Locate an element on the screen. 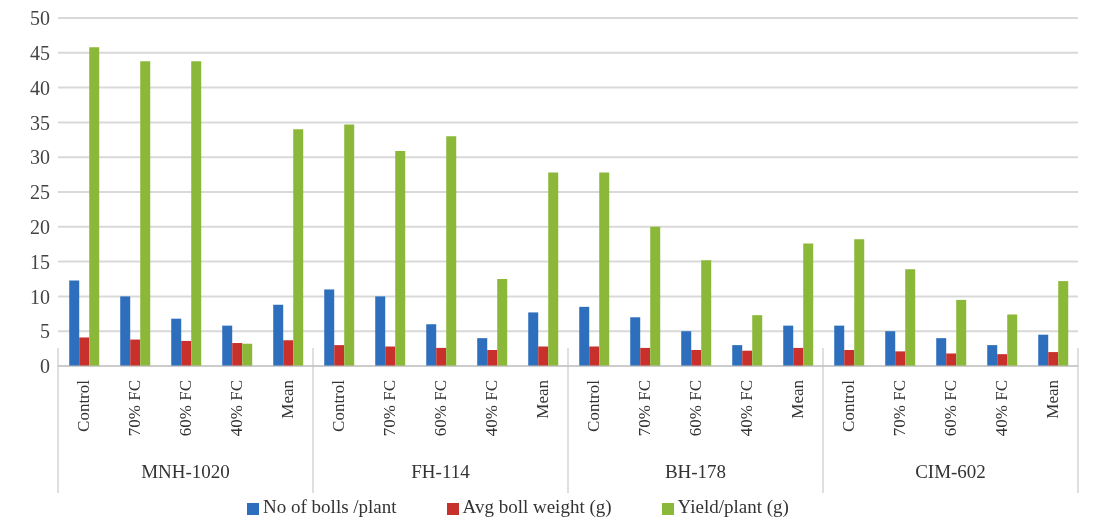 This screenshot has width=1097, height=527. y-tick-label: 25 is located at coordinates (40, 192).